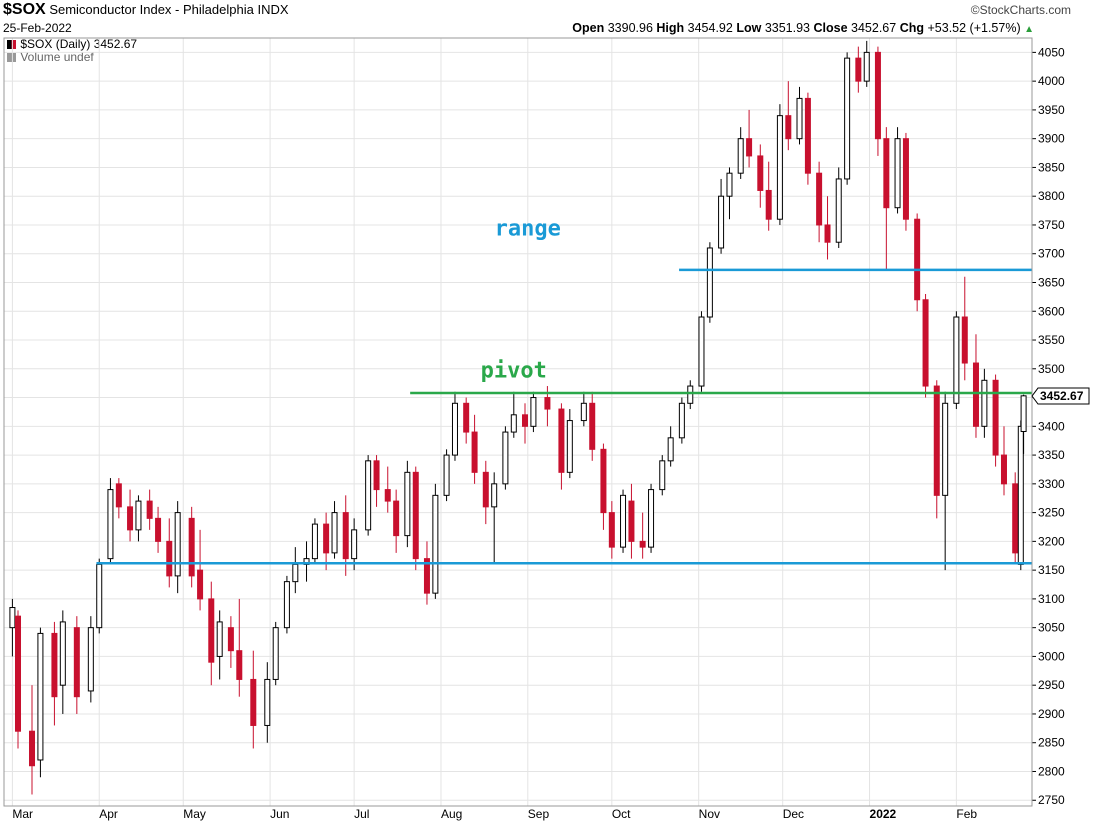 This screenshot has width=1099, height=834. I want to click on high-value: 3454.92, so click(710, 28).